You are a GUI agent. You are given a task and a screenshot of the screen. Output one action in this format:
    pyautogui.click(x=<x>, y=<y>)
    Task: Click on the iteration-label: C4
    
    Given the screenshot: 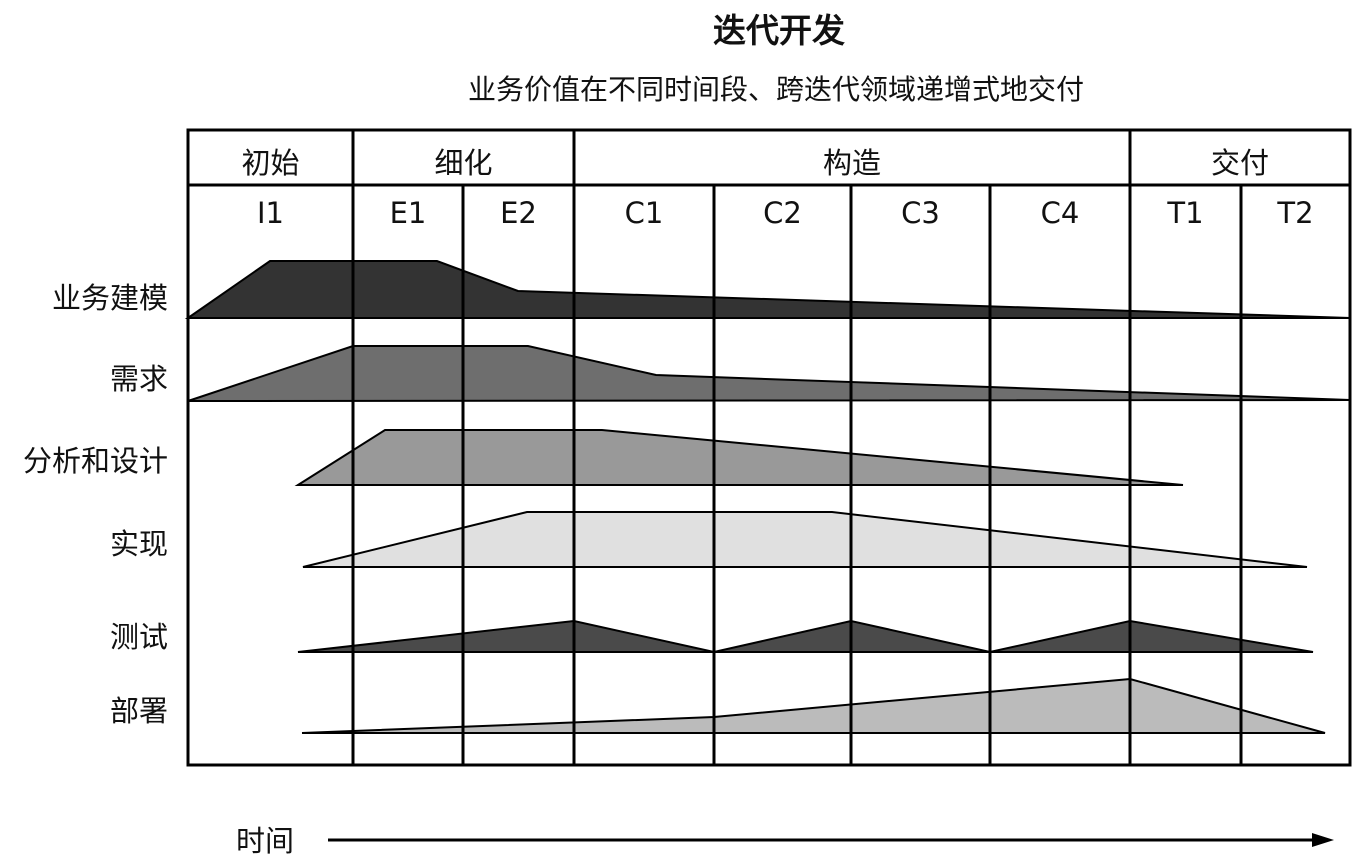 What is the action you would take?
    pyautogui.click(x=1060, y=213)
    